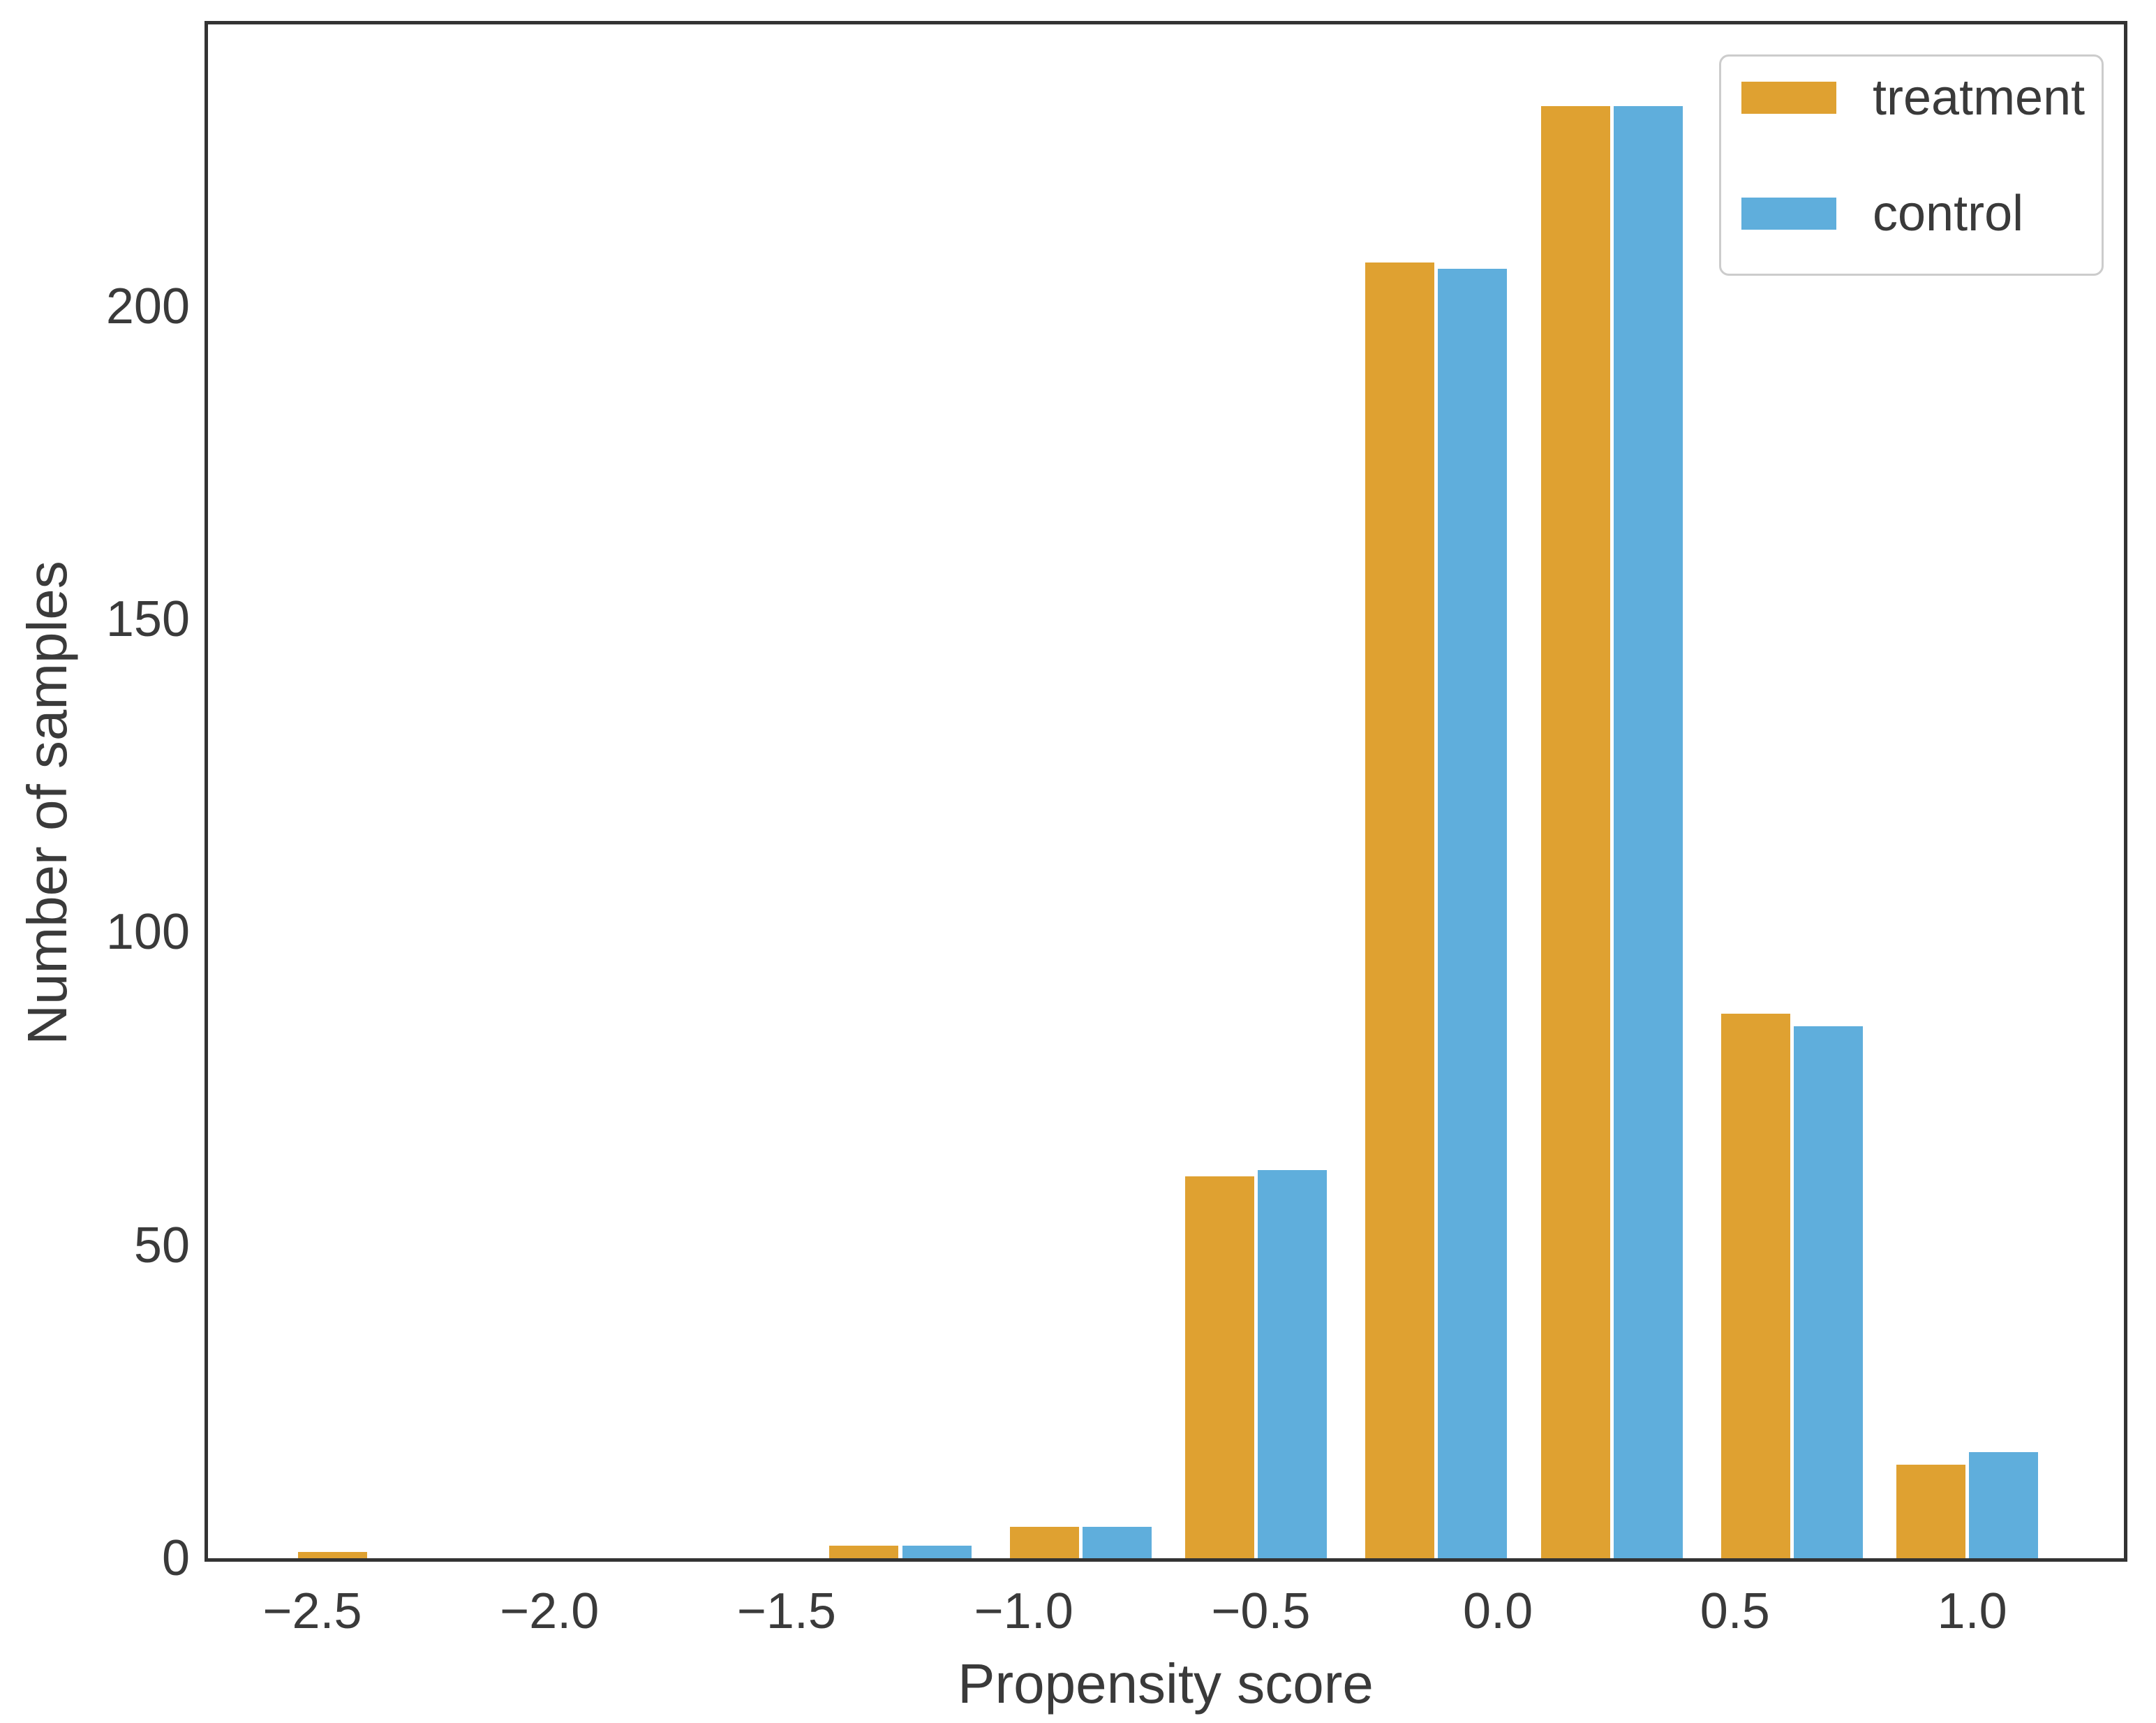 Image resolution: width=2156 pixels, height=1723 pixels. Describe the element at coordinates (147, 619) in the screenshot. I see `y-tick-150: 150` at that location.